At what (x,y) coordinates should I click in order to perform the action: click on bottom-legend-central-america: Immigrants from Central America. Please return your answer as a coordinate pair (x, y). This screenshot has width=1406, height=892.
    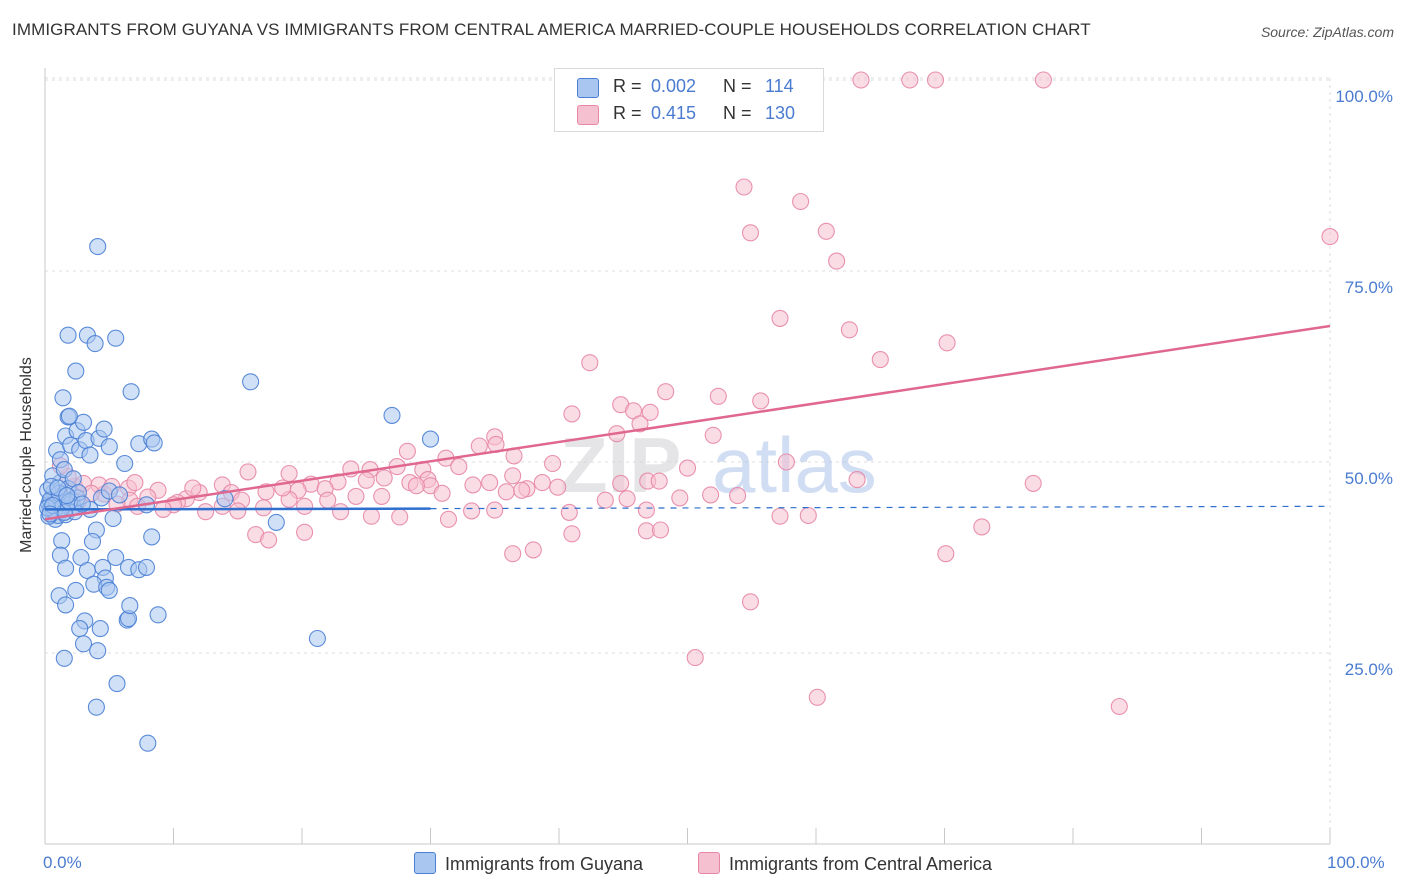
    Looking at the image, I should click on (845, 863).